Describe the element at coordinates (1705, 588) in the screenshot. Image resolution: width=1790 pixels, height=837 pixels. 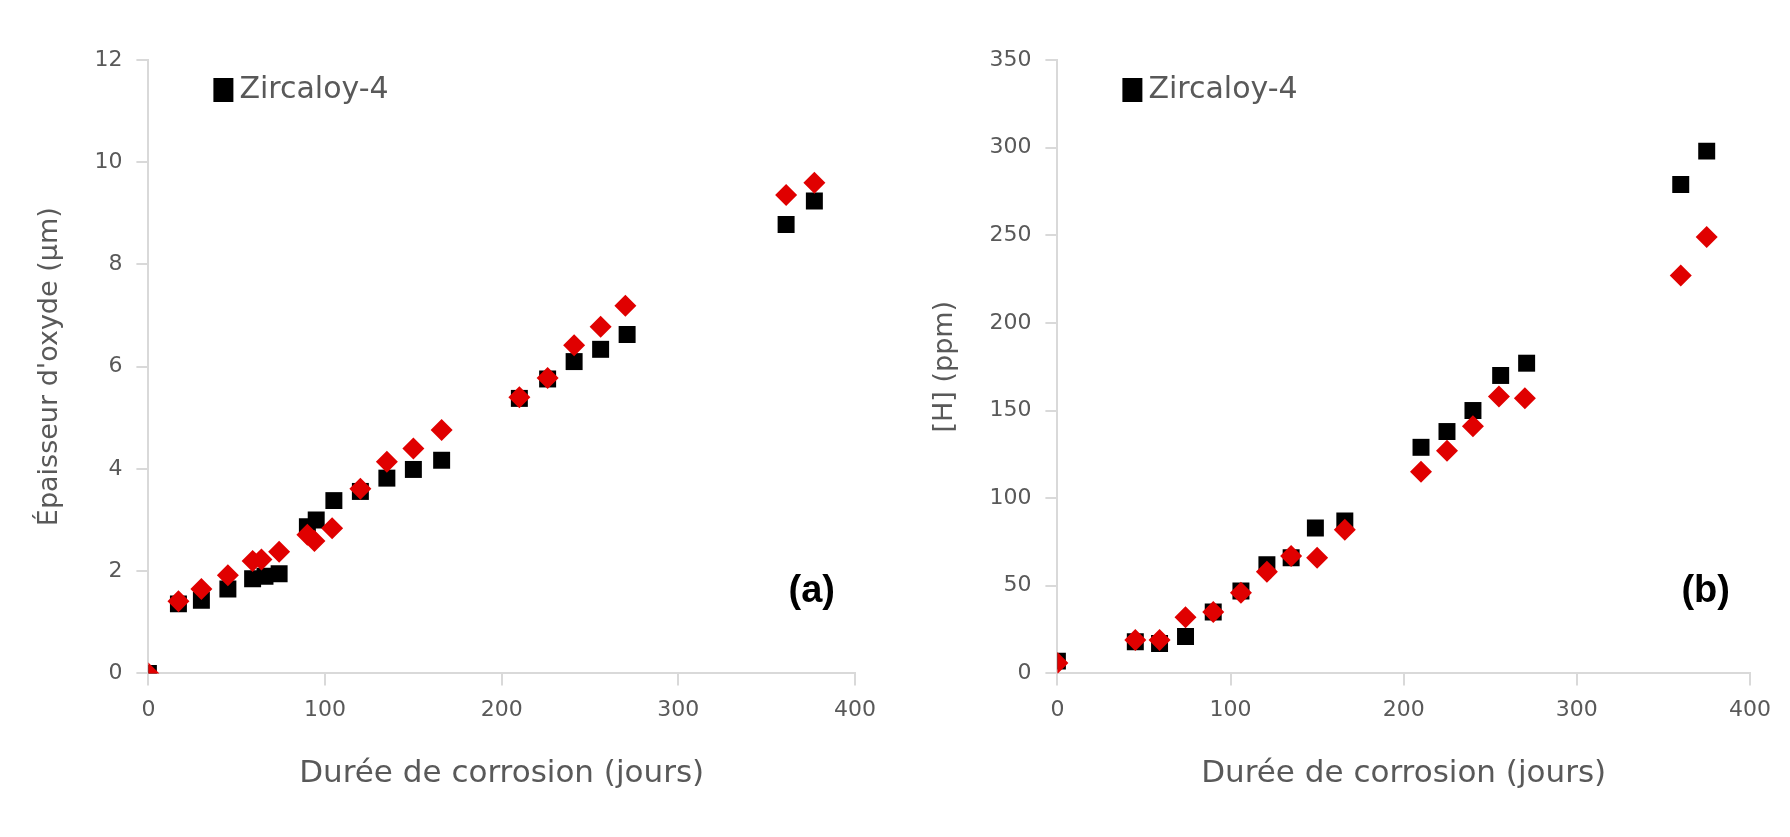
I see `annotation: (b)` at that location.